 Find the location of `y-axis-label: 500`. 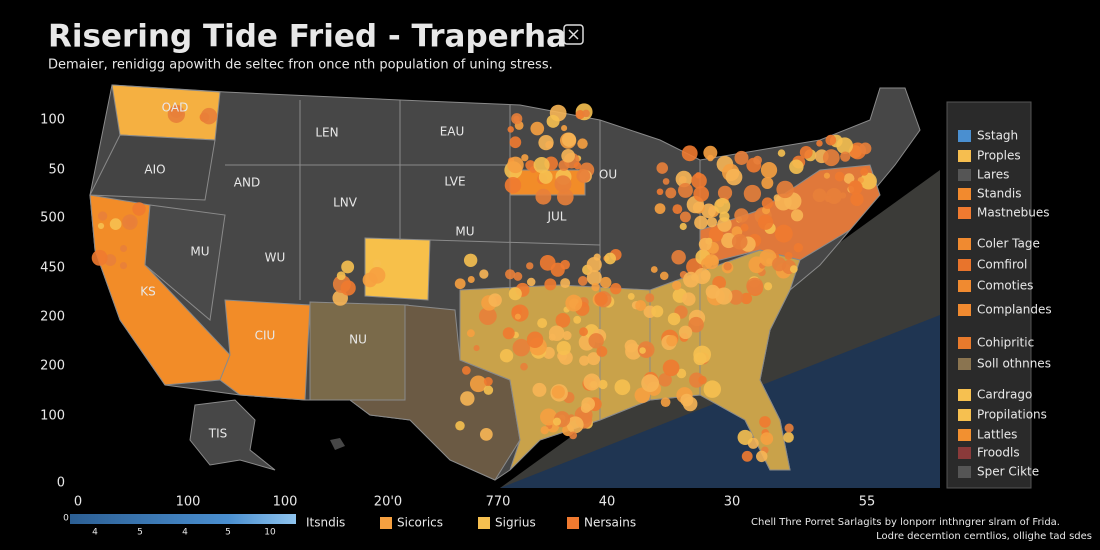

y-axis-label: 500 is located at coordinates (52, 218).